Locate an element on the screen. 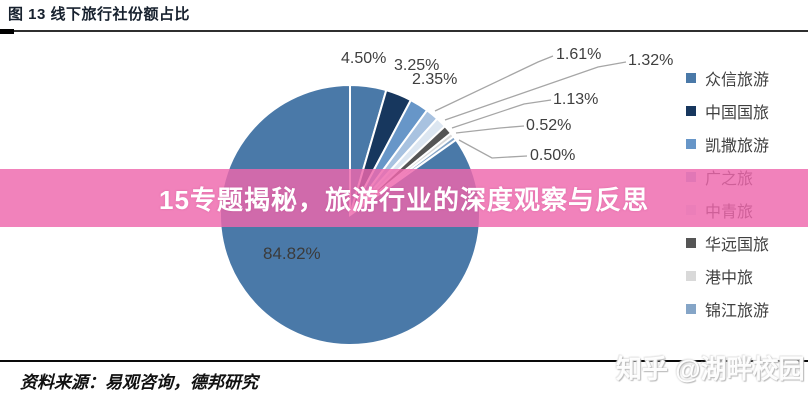 This screenshot has height=400, width=808. pie-percent-label: 2.35% is located at coordinates (435, 79).